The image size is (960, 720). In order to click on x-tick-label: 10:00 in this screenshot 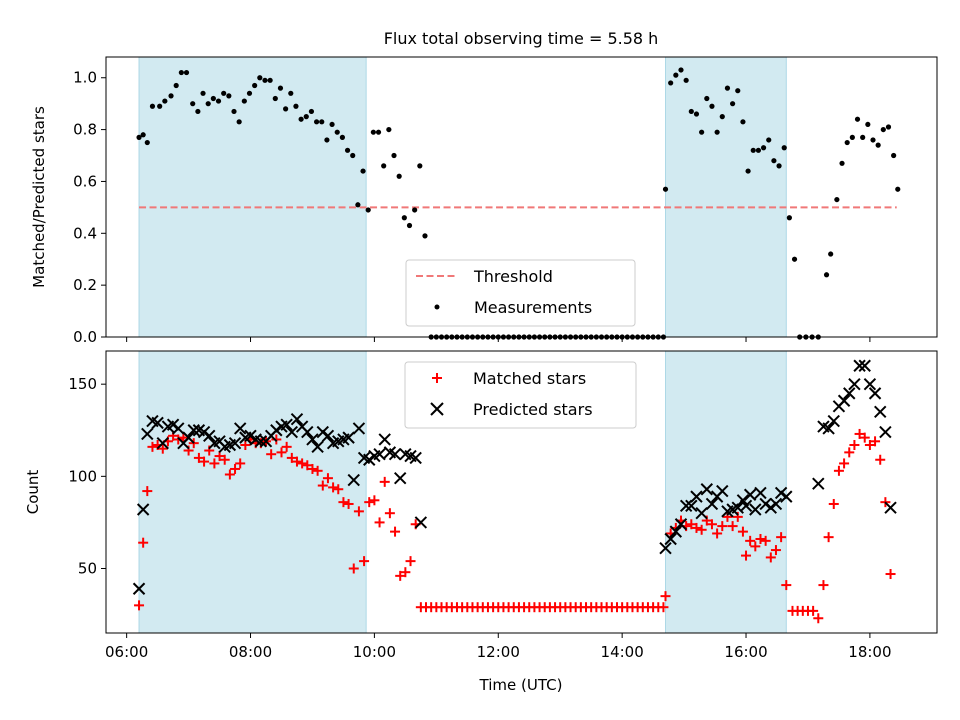, I will do `click(374, 652)`.